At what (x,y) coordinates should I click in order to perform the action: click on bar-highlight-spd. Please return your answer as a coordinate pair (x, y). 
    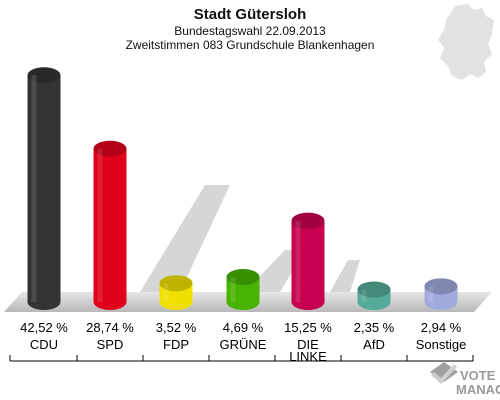
    Looking at the image, I should click on (100, 225).